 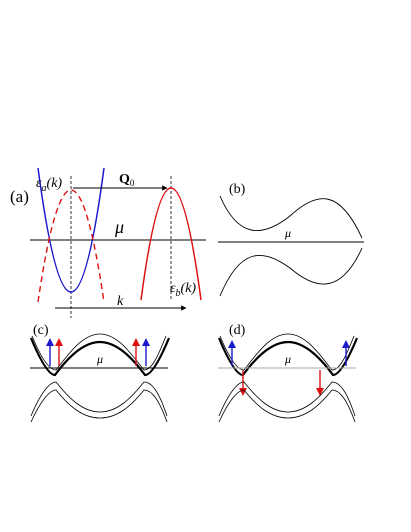 I want to click on panel-d: (d) μ, so click(x=288, y=373).